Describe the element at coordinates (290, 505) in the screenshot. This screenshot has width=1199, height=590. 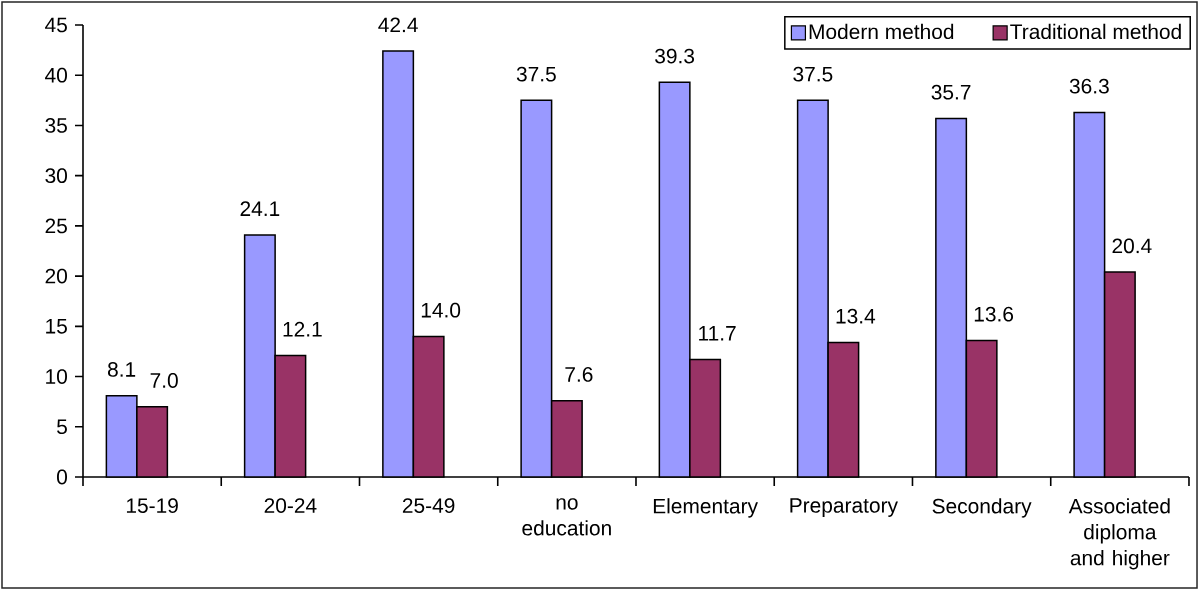
I see `x-tick-label: 20-24` at that location.